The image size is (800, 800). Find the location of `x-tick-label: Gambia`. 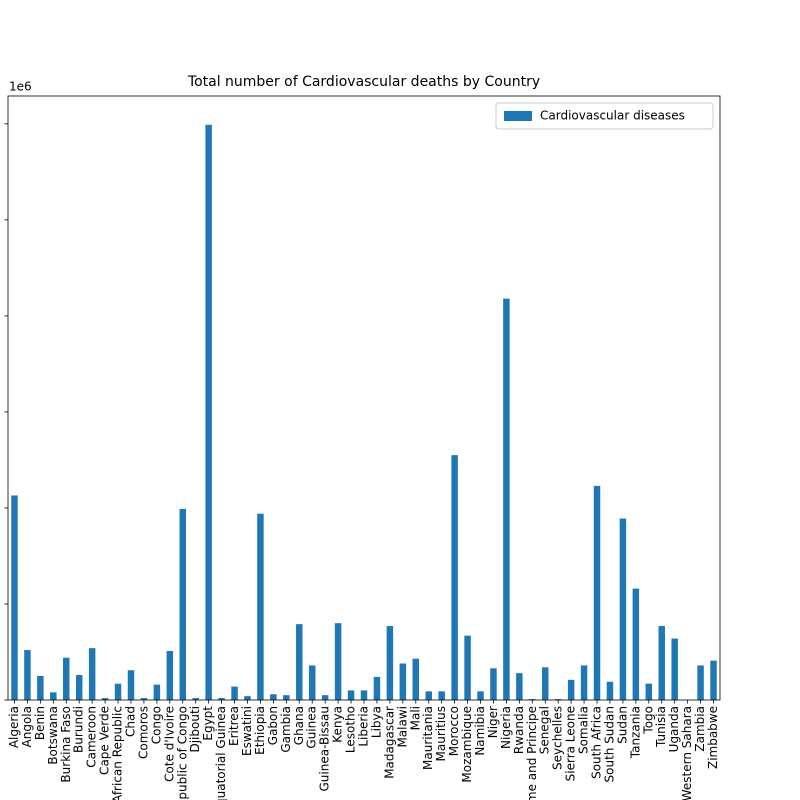

x-tick-label: Gambia is located at coordinates (286, 729).